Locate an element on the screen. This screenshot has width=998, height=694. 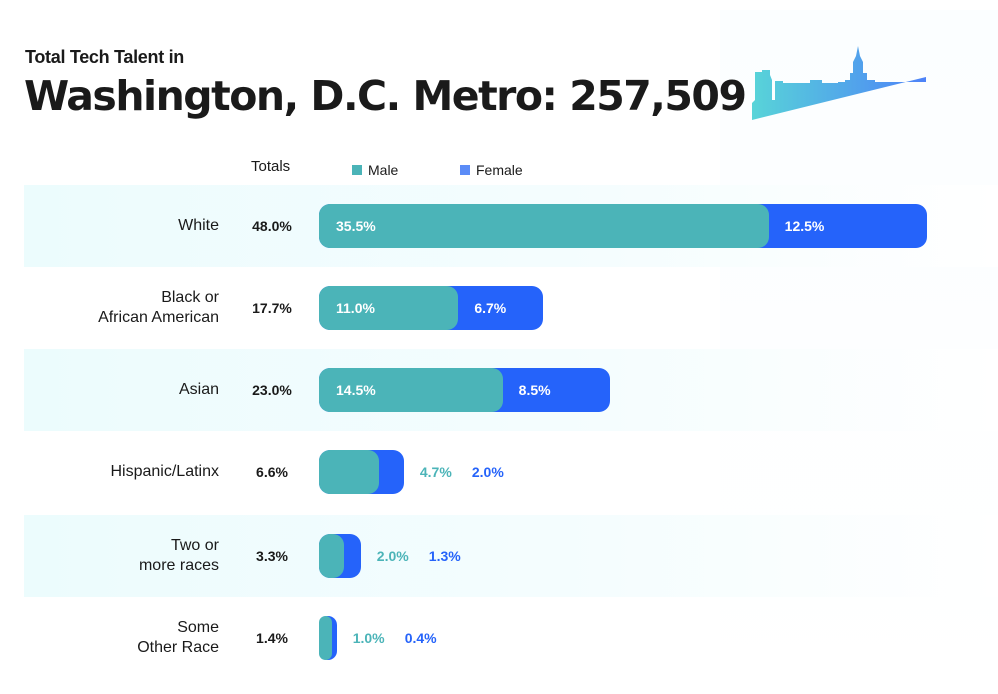
category-label: Asian is located at coordinates (198, 389).